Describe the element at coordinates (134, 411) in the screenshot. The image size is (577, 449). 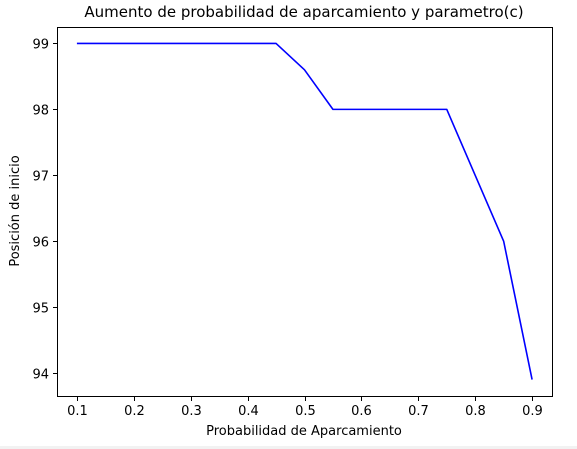
I see `x-tick-label: 0.2` at that location.